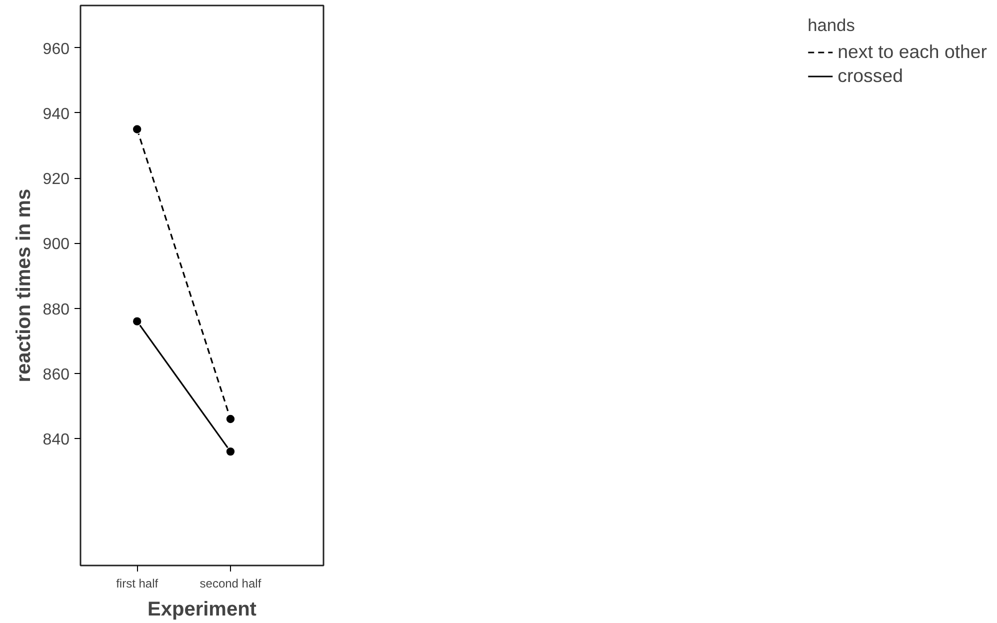 The image size is (997, 623). I want to click on x-axis-title: Experiment, so click(202, 609).